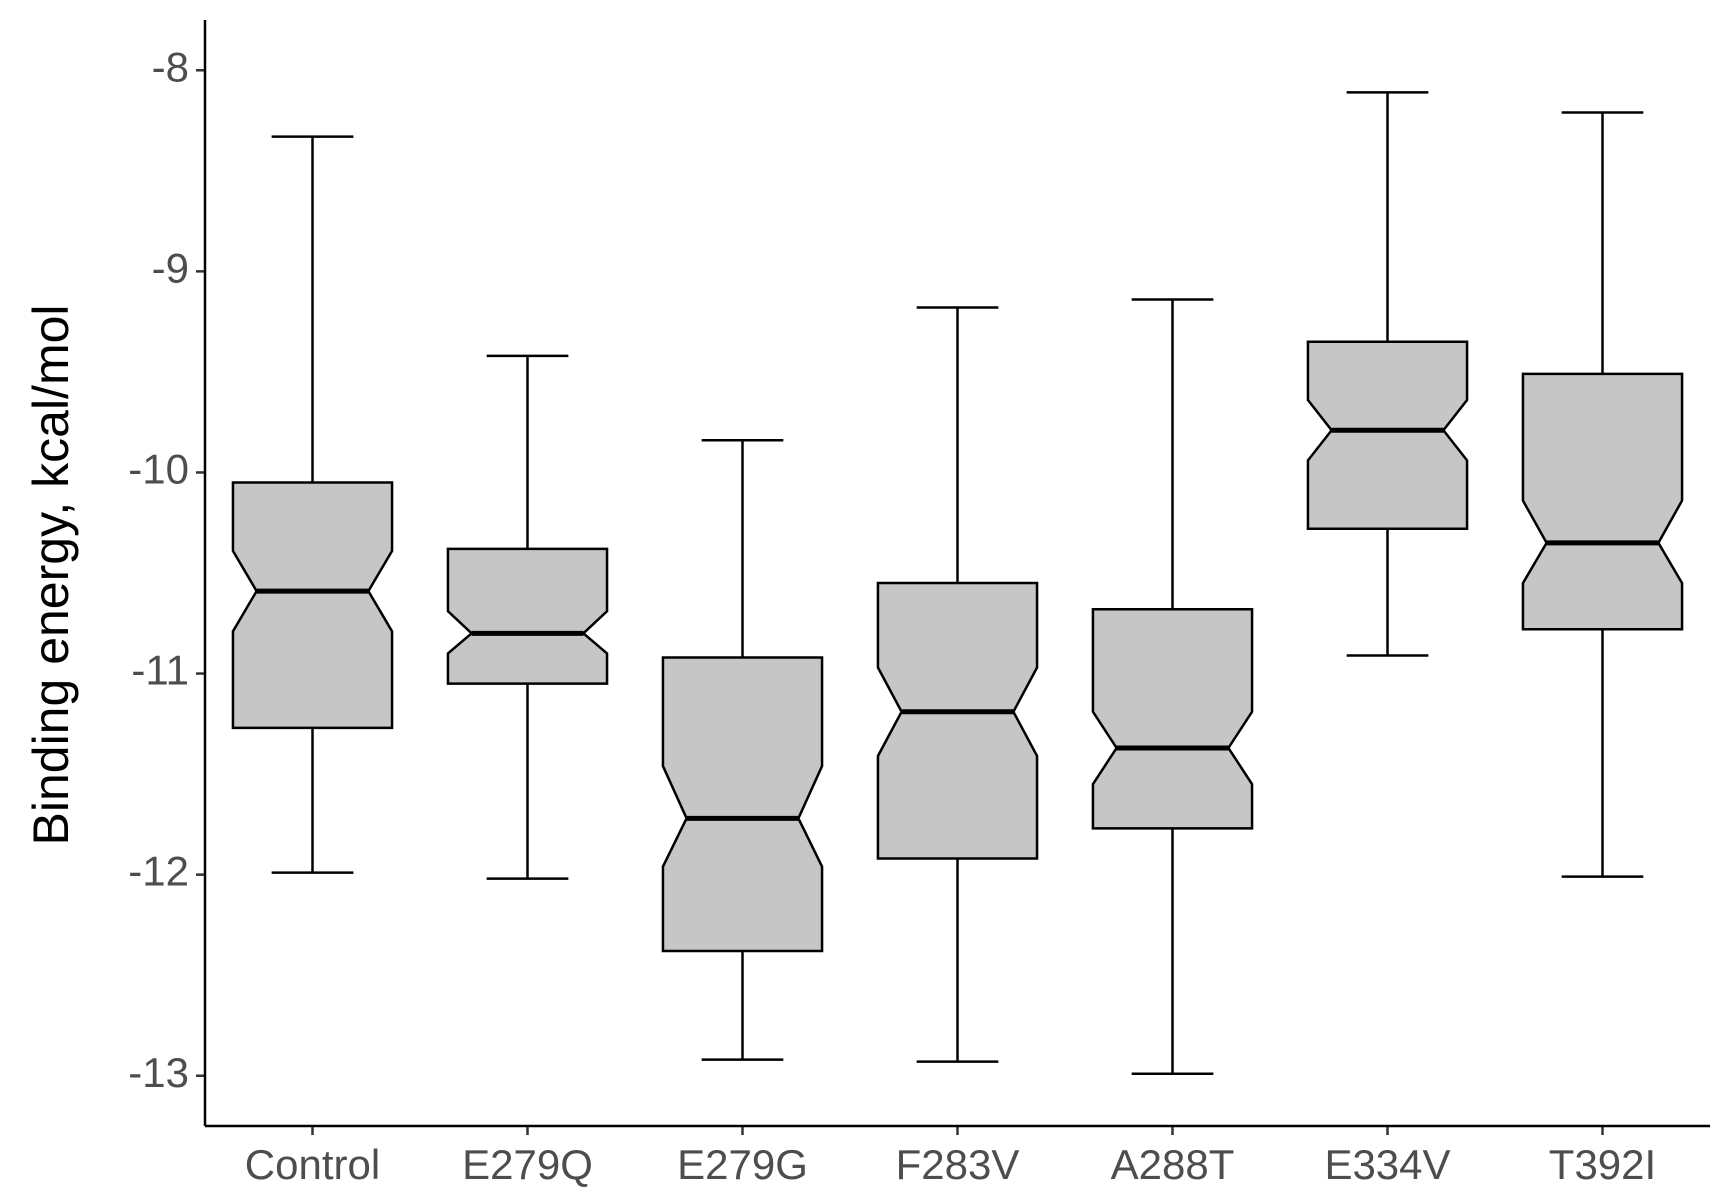 The image size is (1725, 1204). What do you see at coordinates (312, 1164) in the screenshot?
I see `x-tick-label: Control` at bounding box center [312, 1164].